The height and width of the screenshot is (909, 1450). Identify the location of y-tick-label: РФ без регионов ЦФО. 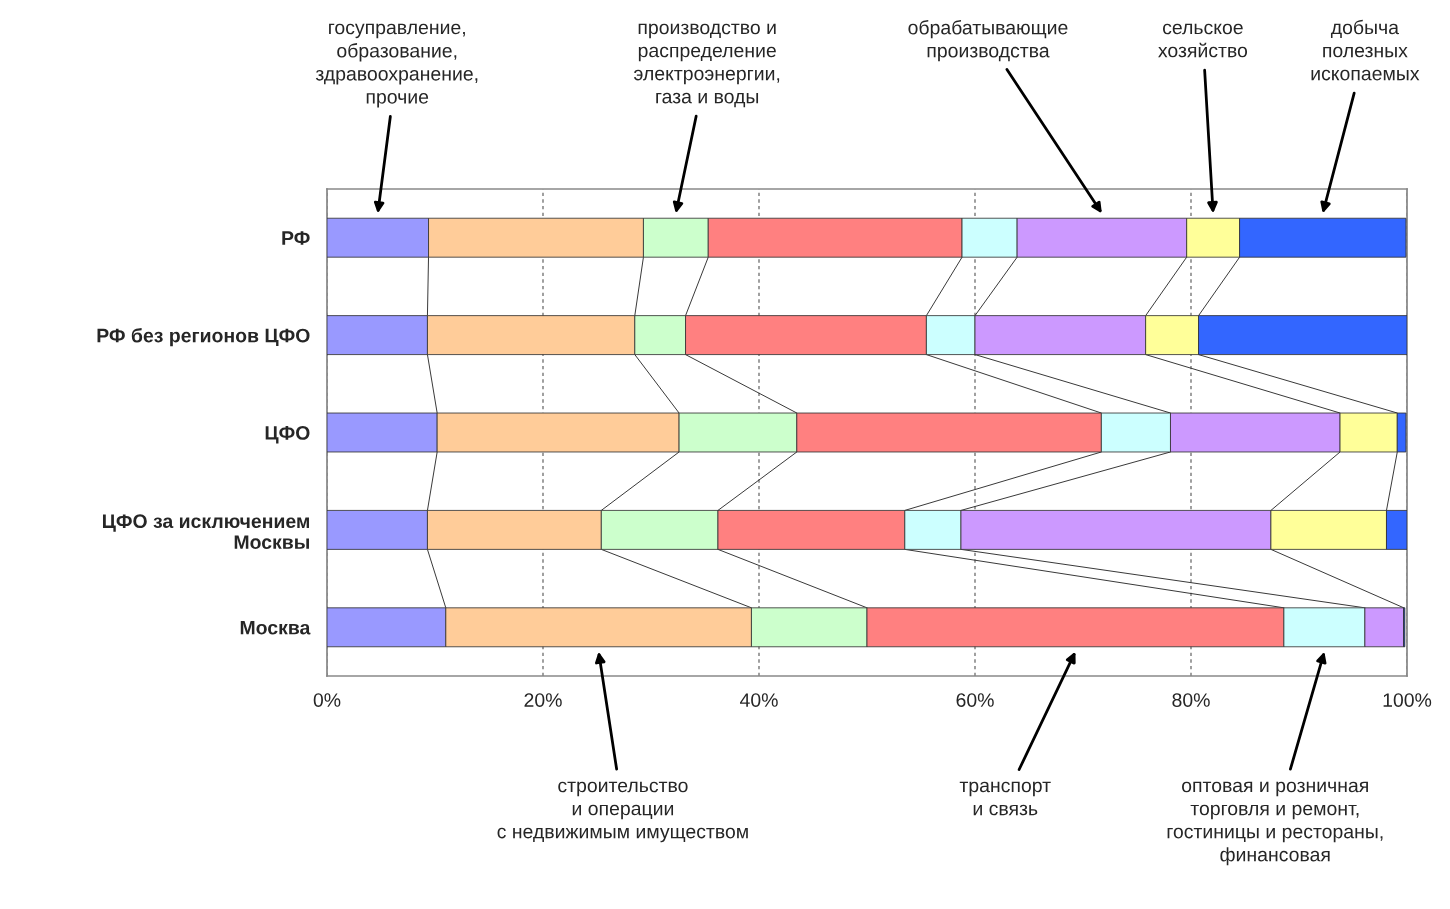
(203, 337).